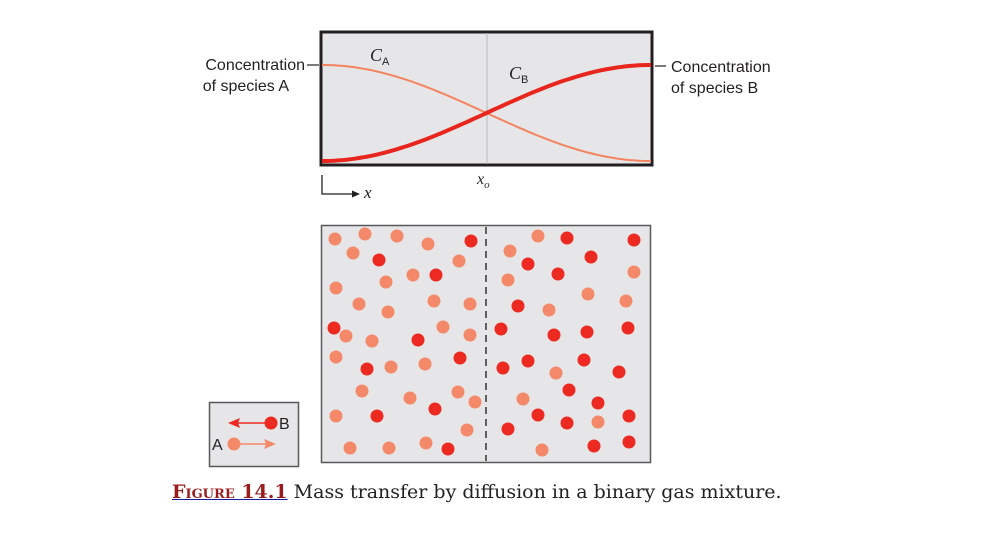 This screenshot has height=538, width=987. I want to click on curve-a-label: CA, so click(380, 56).